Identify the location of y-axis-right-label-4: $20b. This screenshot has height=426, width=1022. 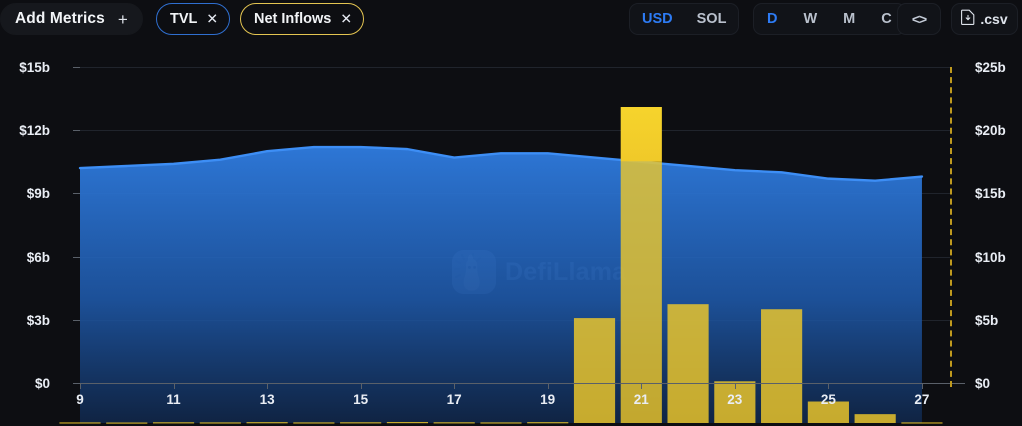
(990, 130).